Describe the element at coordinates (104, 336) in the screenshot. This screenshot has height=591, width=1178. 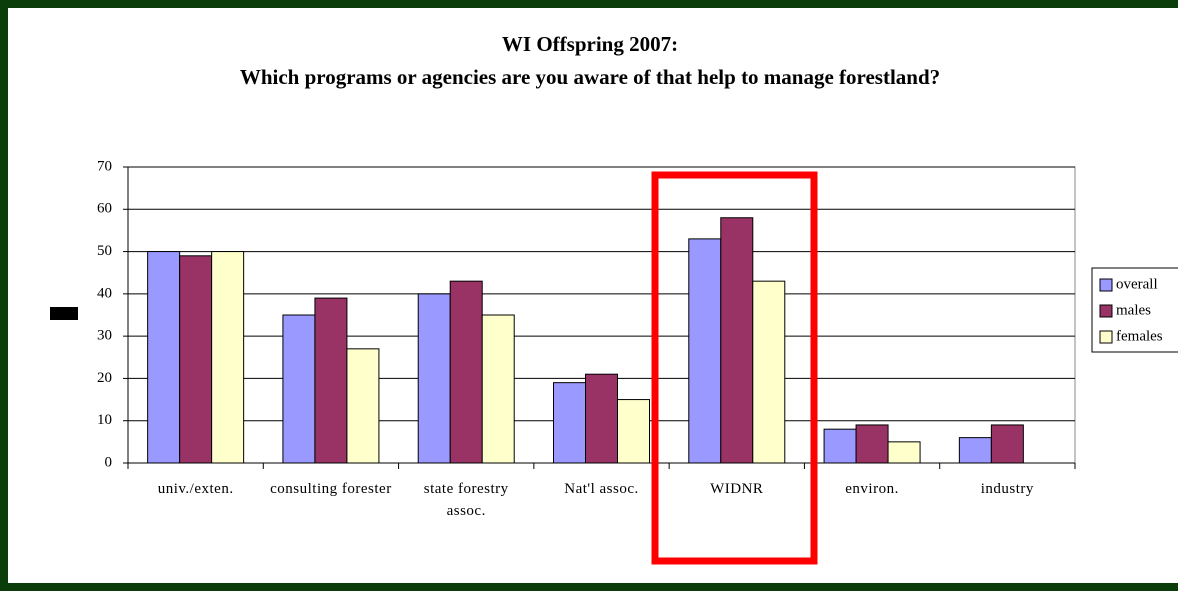
I see `y-tick-label: 30` at that location.